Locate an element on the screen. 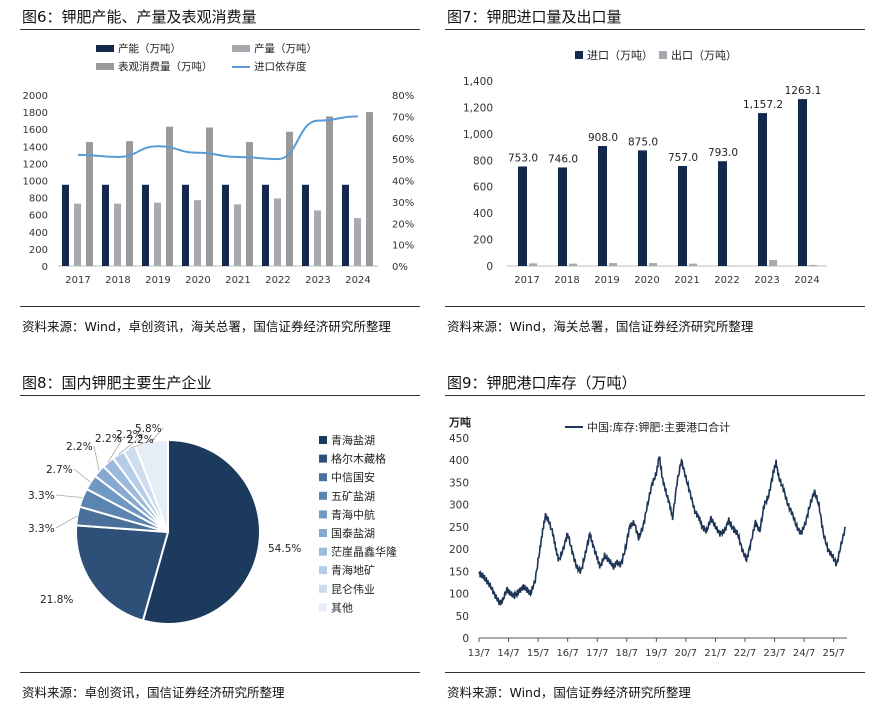  fig9-source-rule is located at coordinates (655, 672).